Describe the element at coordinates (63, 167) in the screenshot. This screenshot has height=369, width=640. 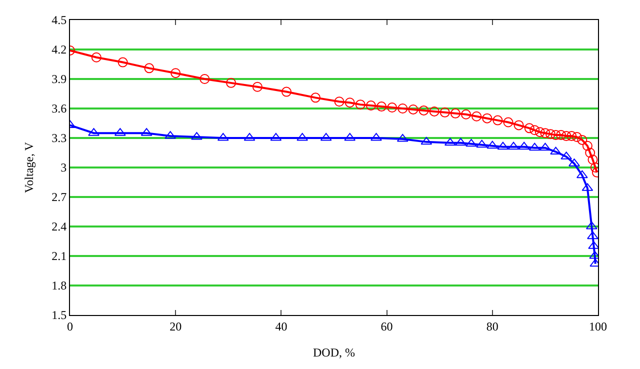
I see `y-tick-label: 3` at that location.